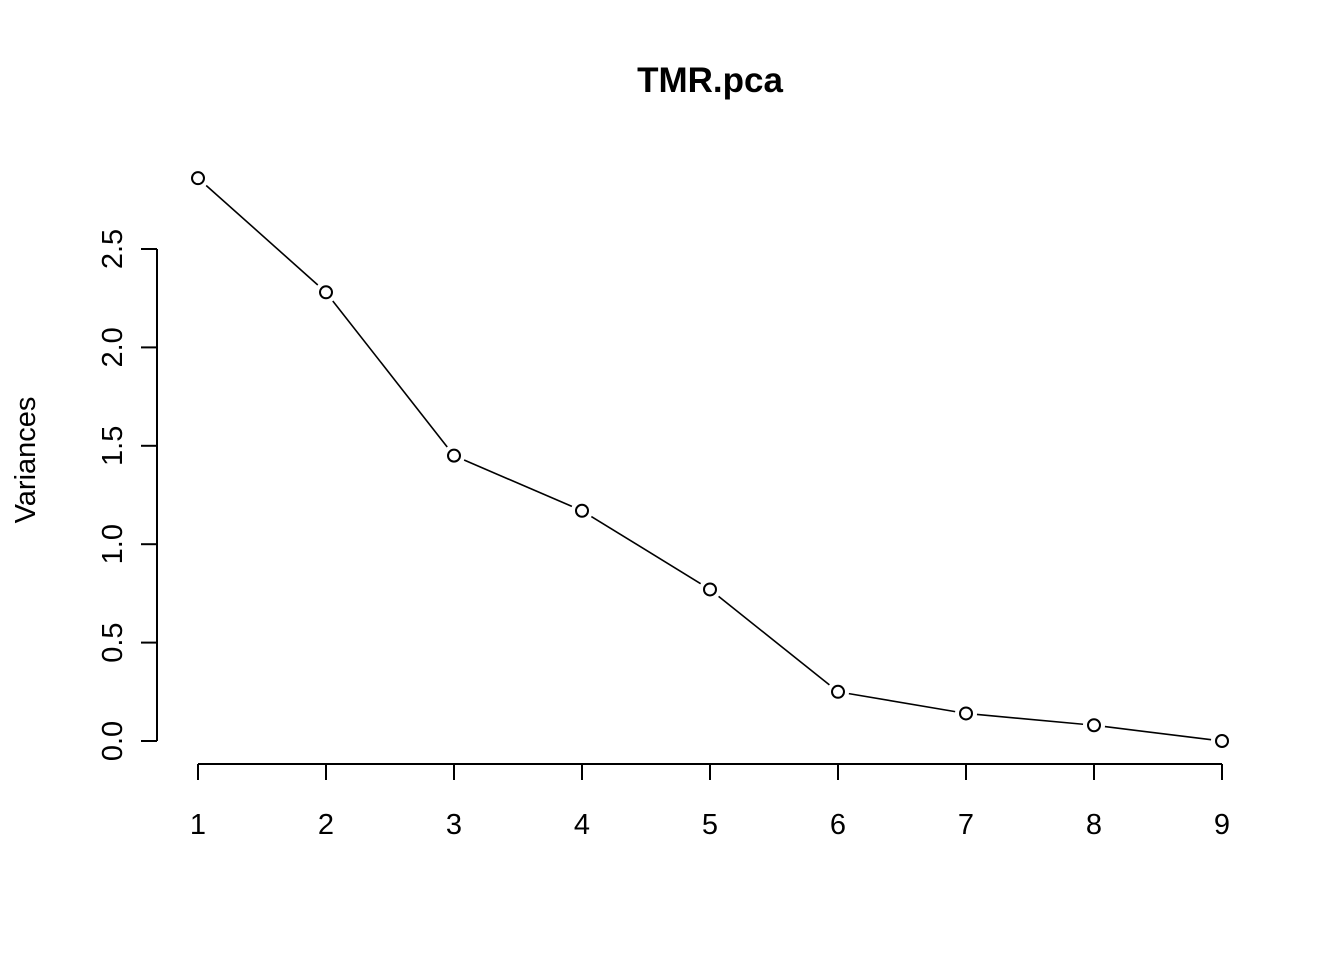 The width and height of the screenshot is (1344, 960). What do you see at coordinates (113, 347) in the screenshot?
I see `y-tick-label: 2.0` at bounding box center [113, 347].